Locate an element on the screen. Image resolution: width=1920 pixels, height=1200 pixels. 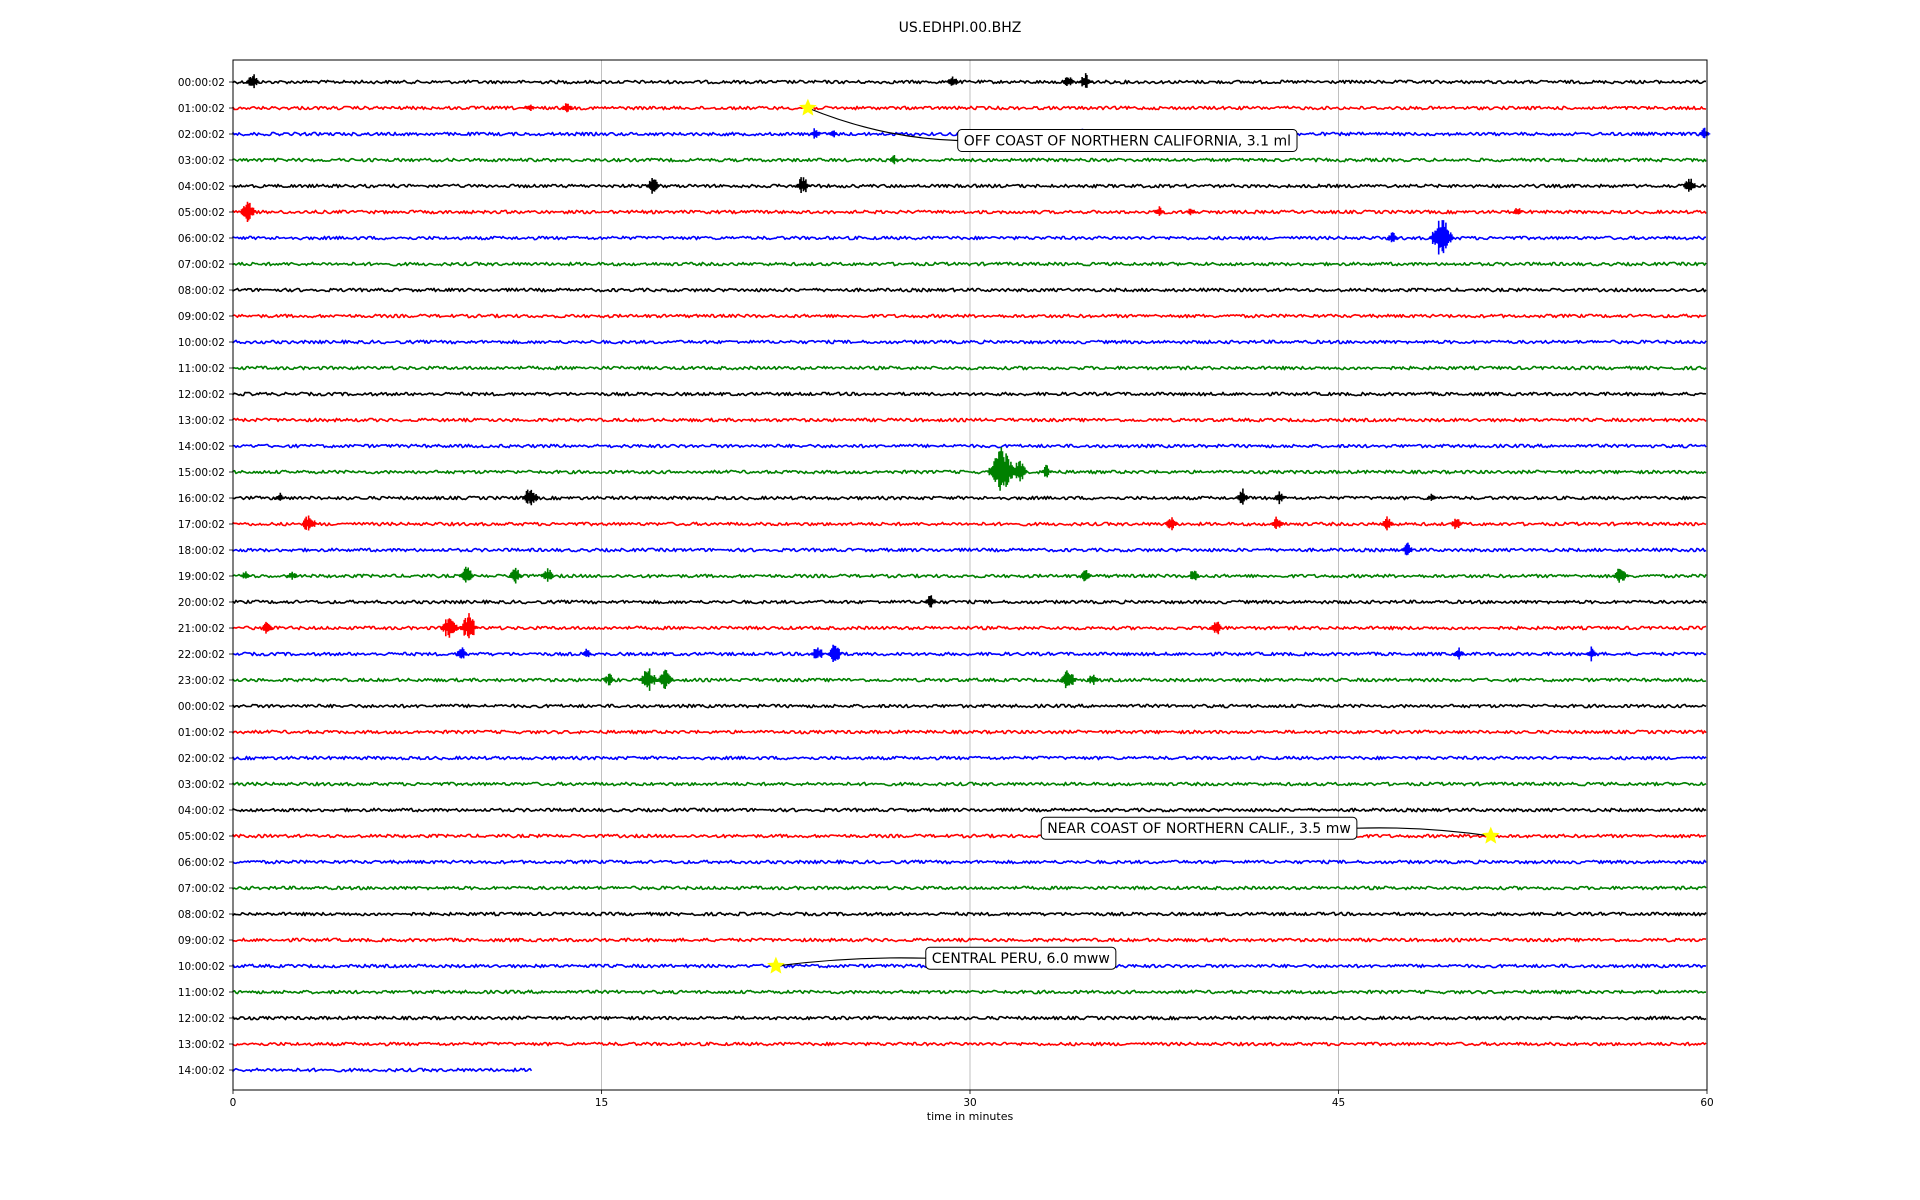
annotation-label: OFF COAST OF NORTHERN CALIFORNIA, 3.1 ml is located at coordinates (1127, 142).